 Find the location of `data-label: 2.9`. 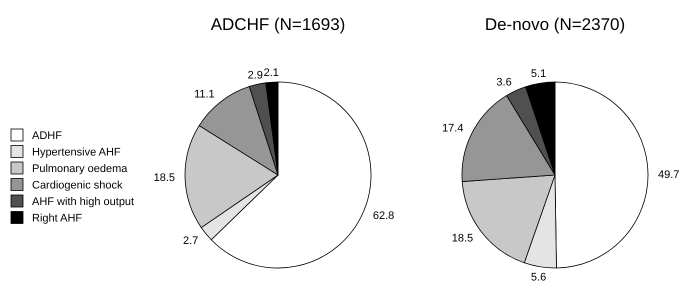

data-label: 2.9 is located at coordinates (255, 75).